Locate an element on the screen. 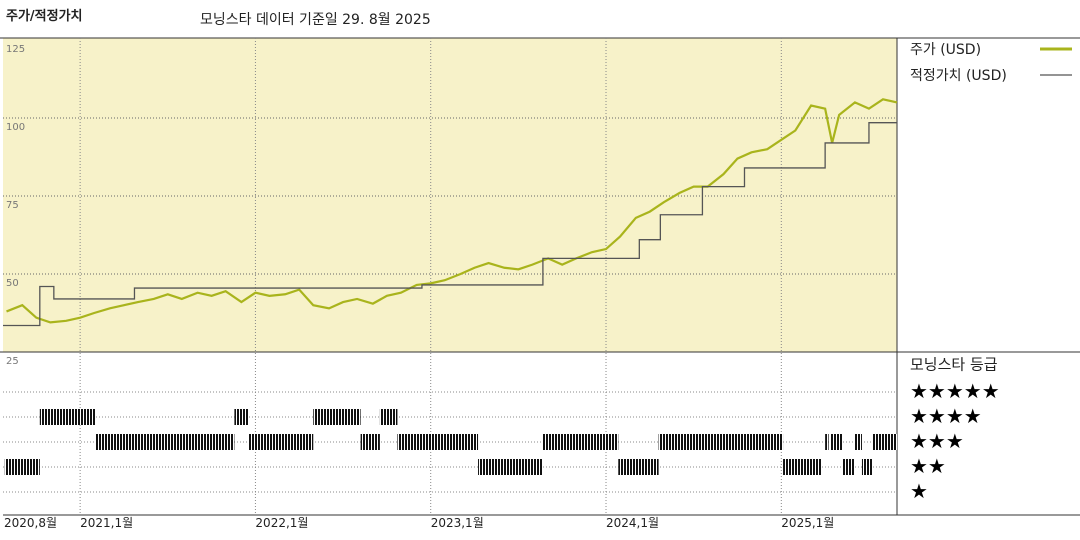  x-tick-label: 2020,8월 is located at coordinates (30, 523).